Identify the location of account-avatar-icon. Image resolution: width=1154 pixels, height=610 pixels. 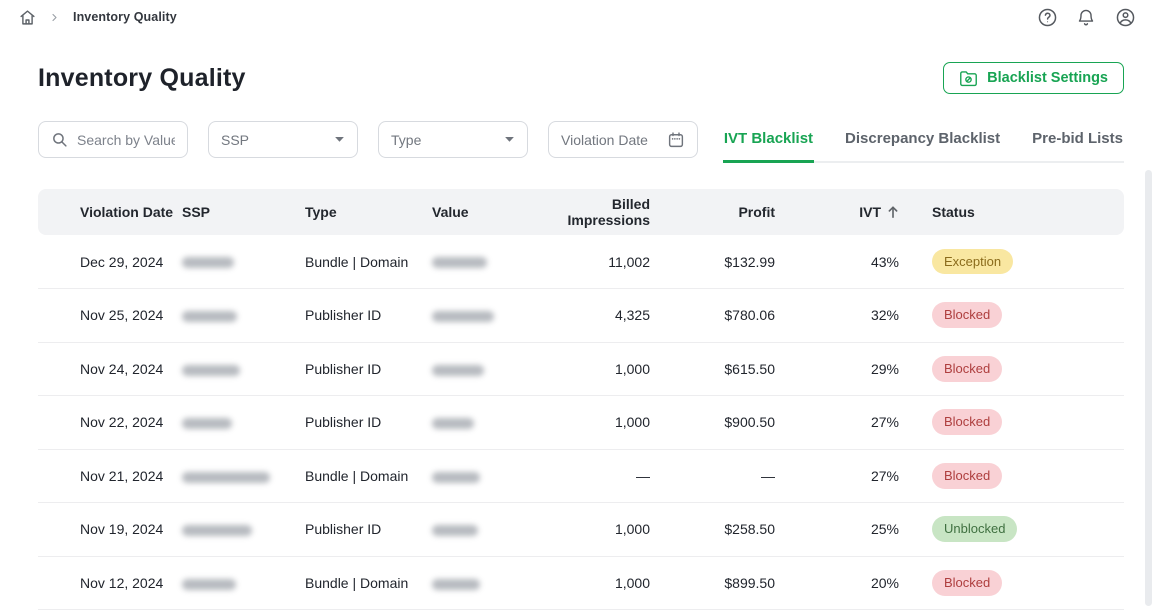
(1125, 17).